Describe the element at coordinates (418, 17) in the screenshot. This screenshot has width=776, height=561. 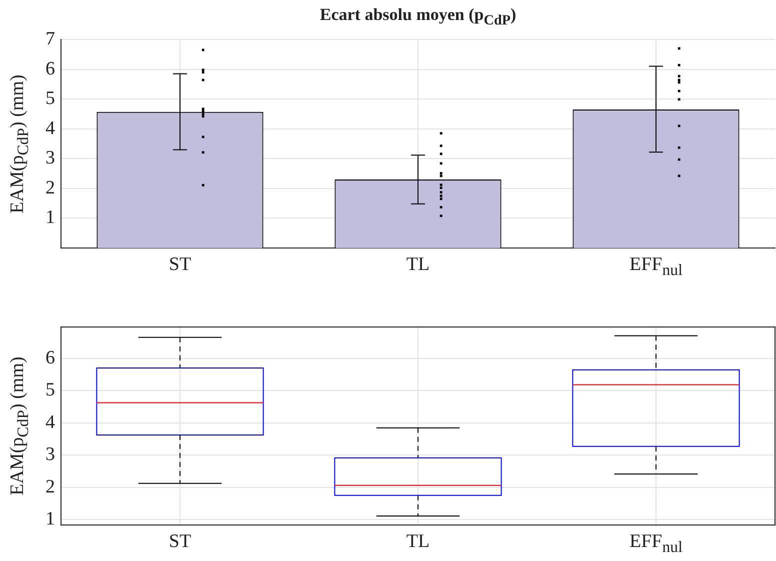
I see `chart-title: Ecart absolu moyen (p$_{CdP}$)` at that location.